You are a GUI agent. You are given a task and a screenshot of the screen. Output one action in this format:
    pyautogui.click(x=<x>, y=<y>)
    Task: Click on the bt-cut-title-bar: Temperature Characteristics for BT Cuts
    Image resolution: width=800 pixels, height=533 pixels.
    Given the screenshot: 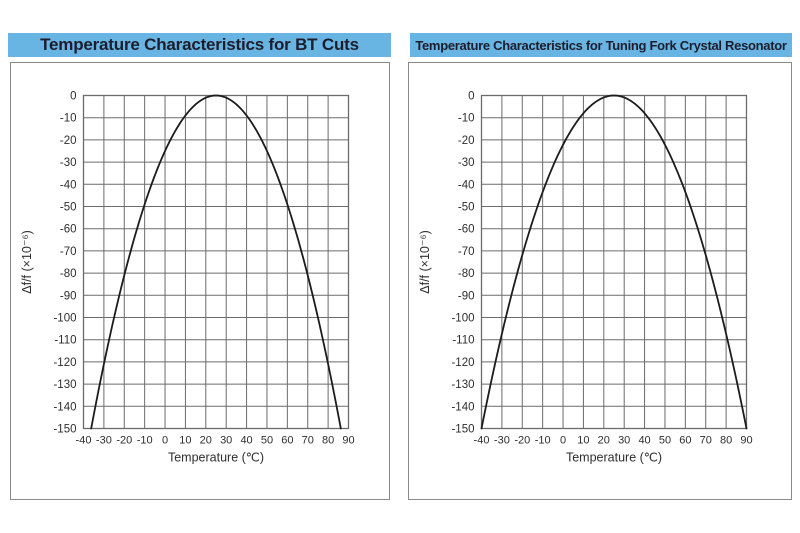 What is the action you would take?
    pyautogui.click(x=199, y=45)
    